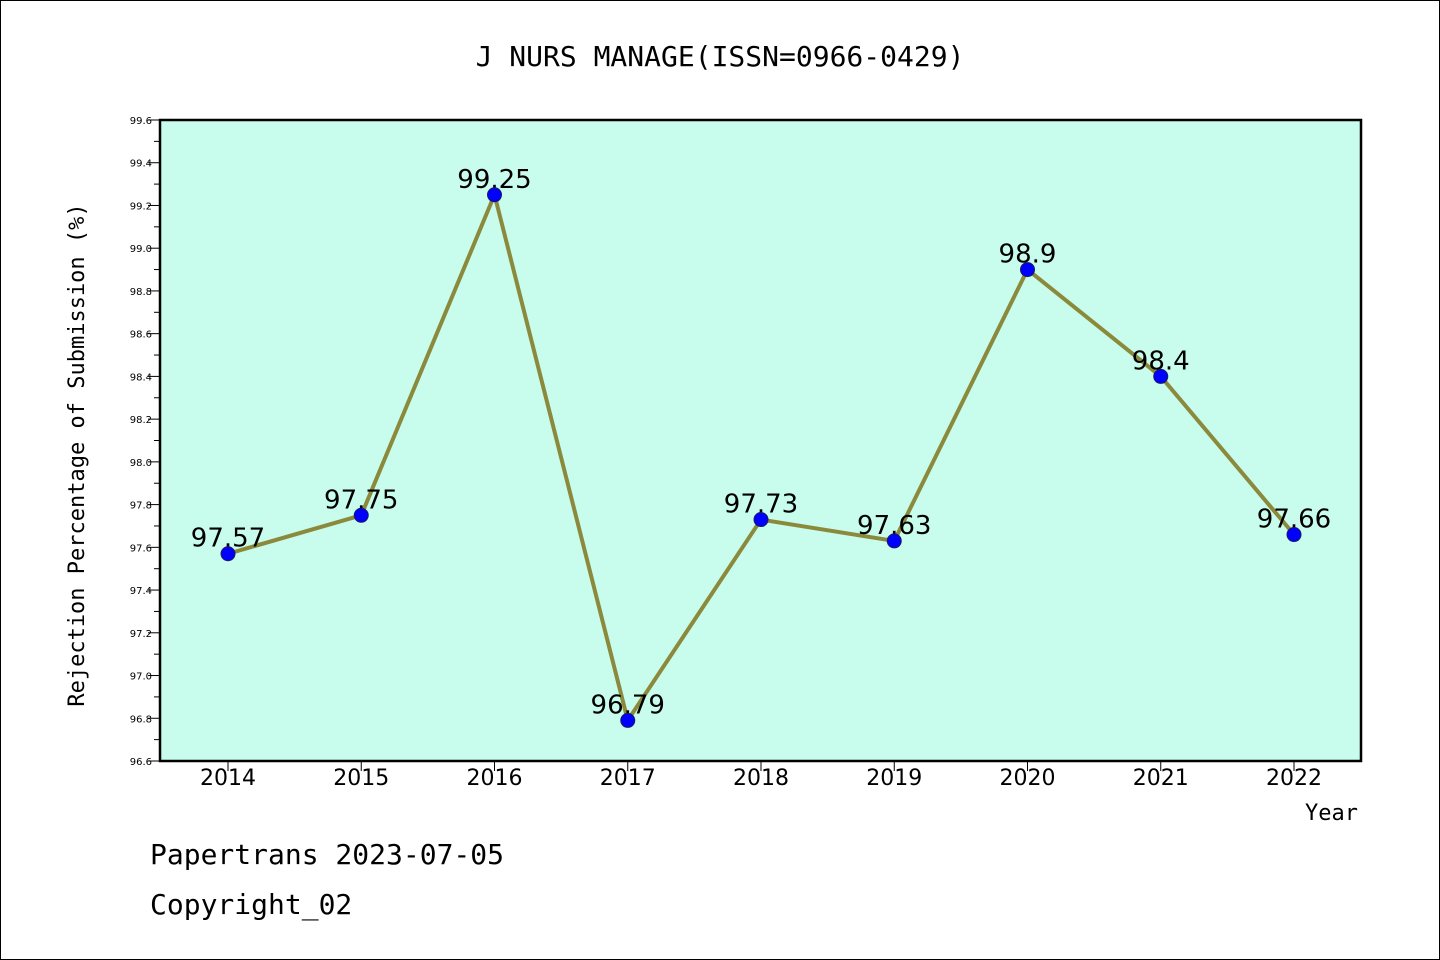 Image resolution: width=1440 pixels, height=960 pixels. Describe the element at coordinates (495, 778) in the screenshot. I see `x-tick-label: 2016` at that location.